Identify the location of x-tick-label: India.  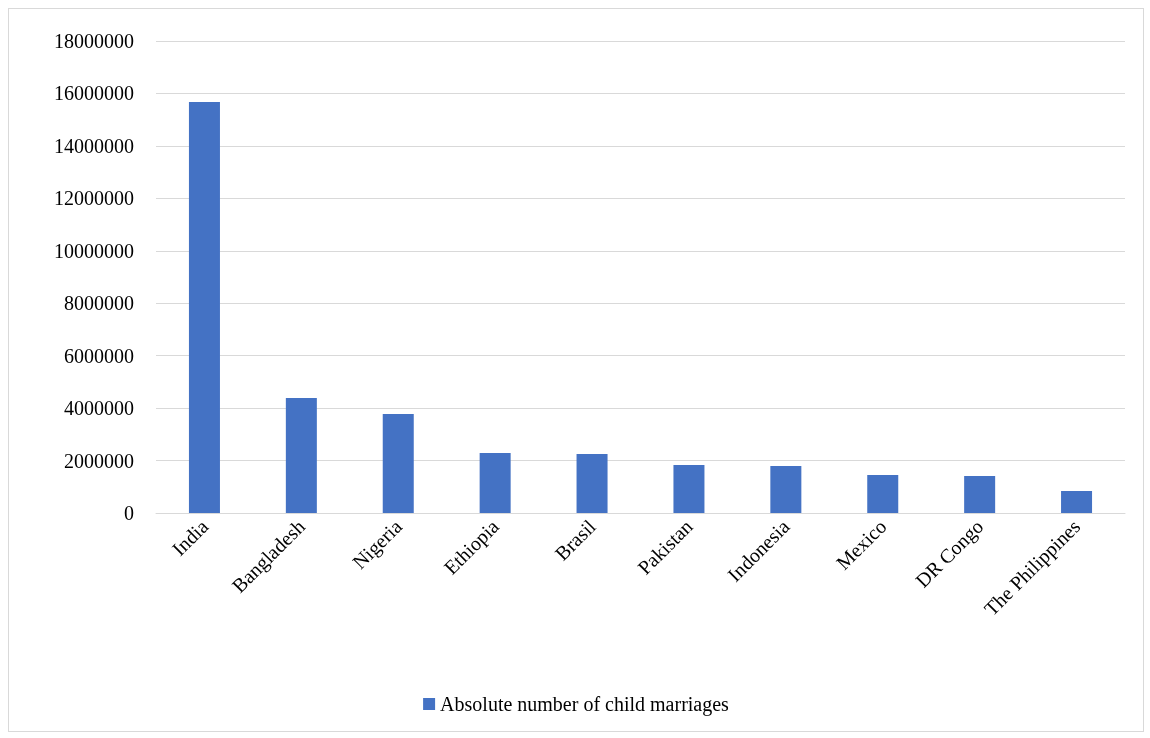
(190, 537).